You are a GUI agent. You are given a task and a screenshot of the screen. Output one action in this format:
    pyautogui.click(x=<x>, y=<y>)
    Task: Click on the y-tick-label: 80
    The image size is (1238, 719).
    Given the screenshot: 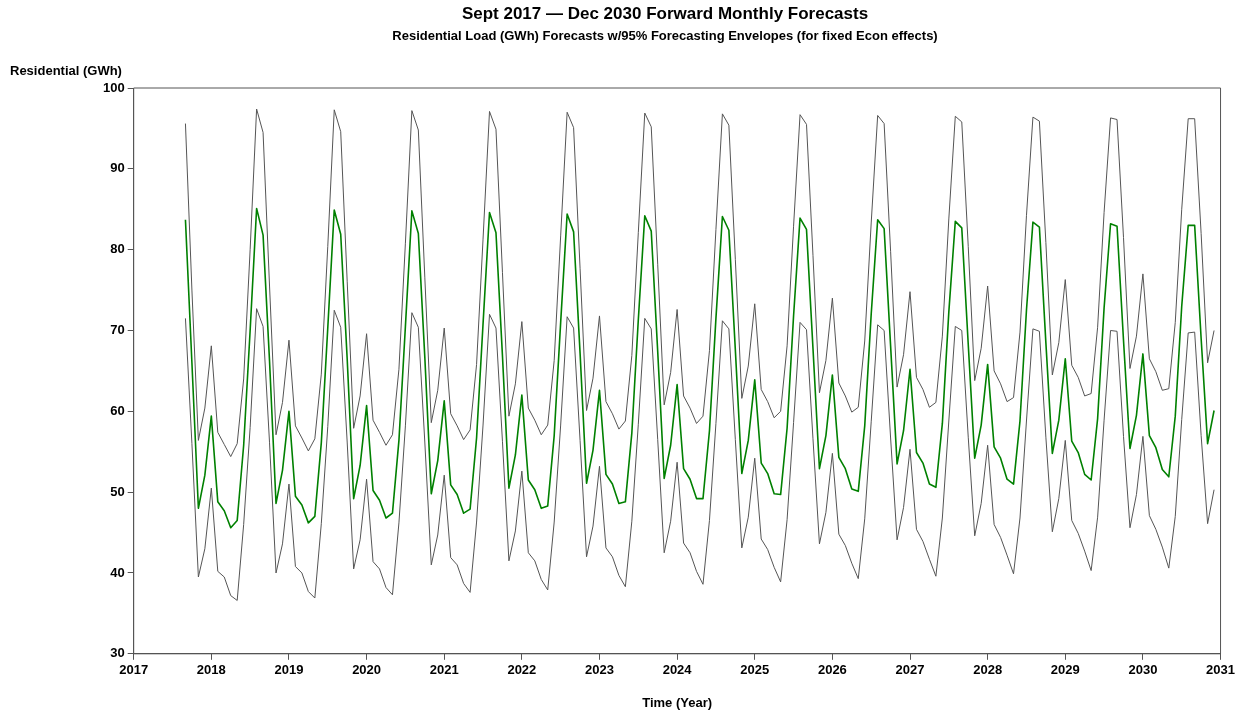 What is the action you would take?
    pyautogui.click(x=117, y=249)
    